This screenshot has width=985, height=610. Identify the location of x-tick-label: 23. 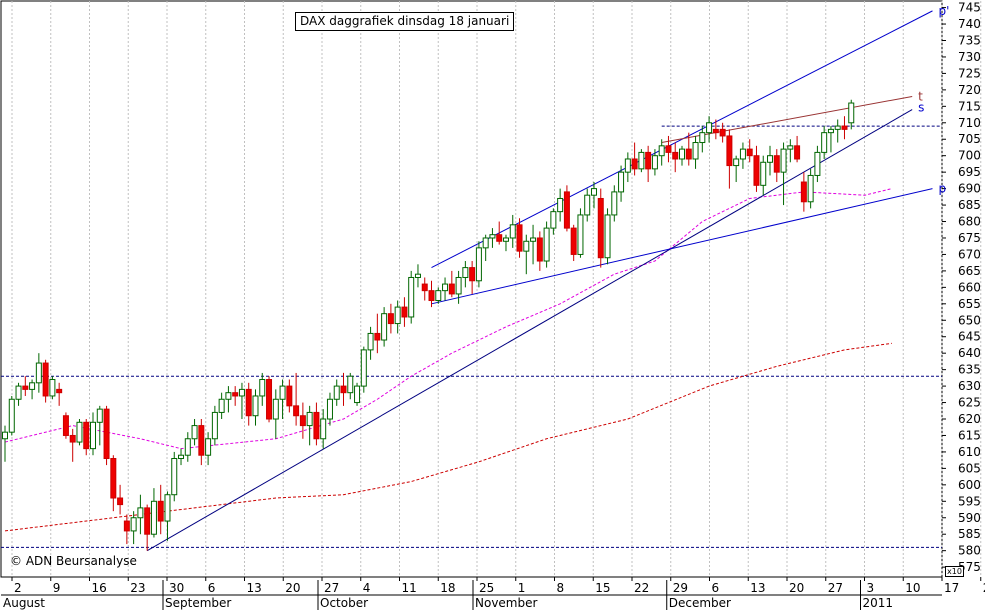
(137, 588).